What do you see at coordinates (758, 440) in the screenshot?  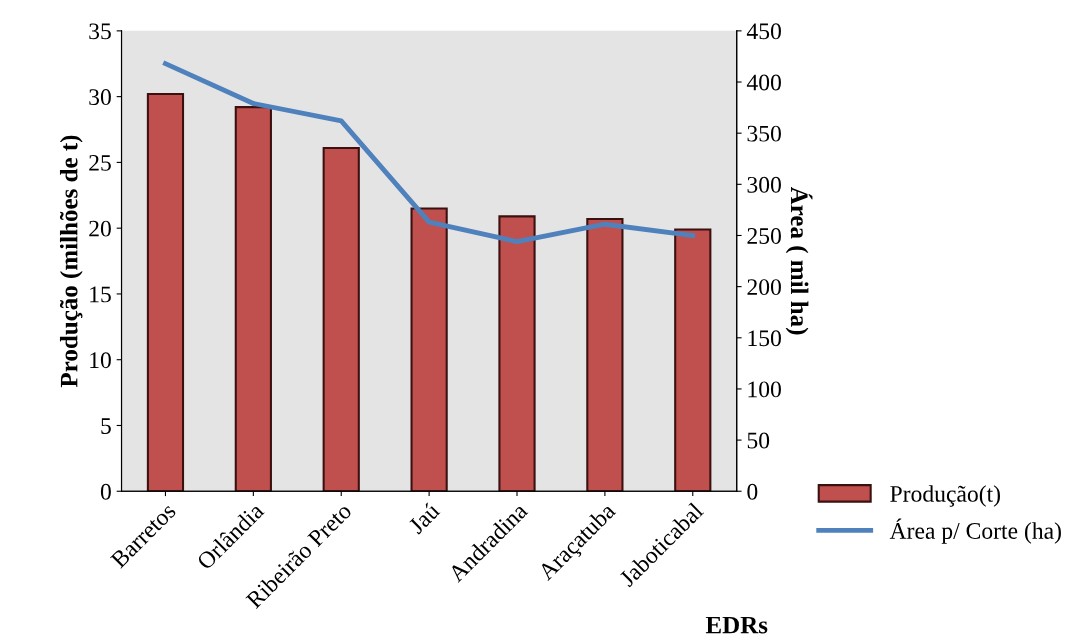 I see `y2-tick-label: 50` at bounding box center [758, 440].